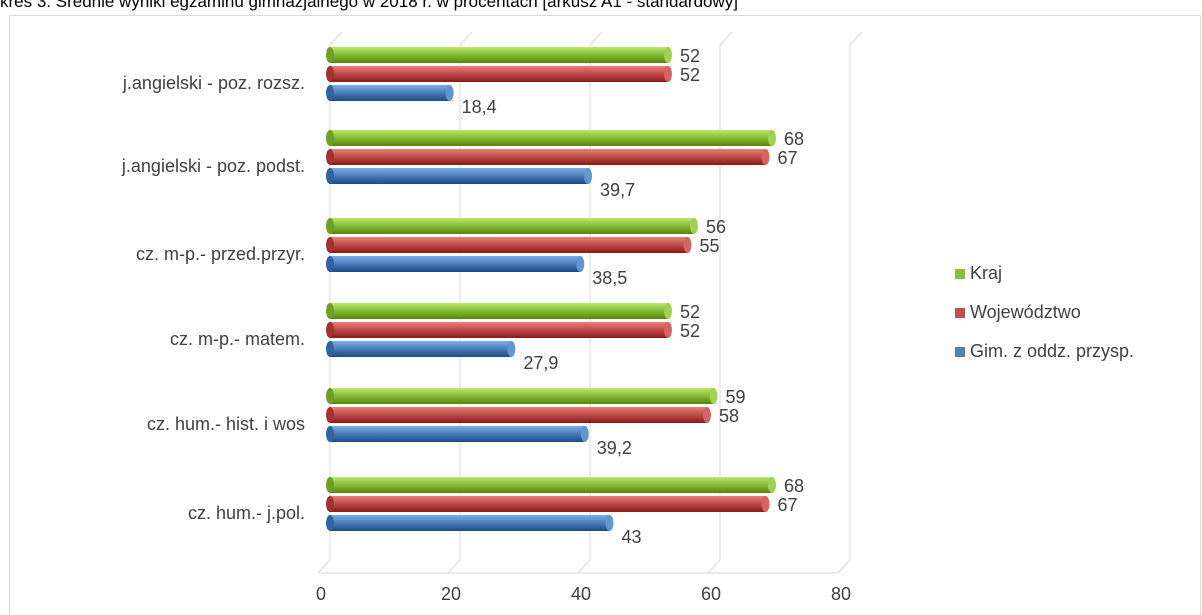 This screenshot has height=615, width=1202. What do you see at coordinates (986, 273) in the screenshot?
I see `legend-label: Kraj` at bounding box center [986, 273].